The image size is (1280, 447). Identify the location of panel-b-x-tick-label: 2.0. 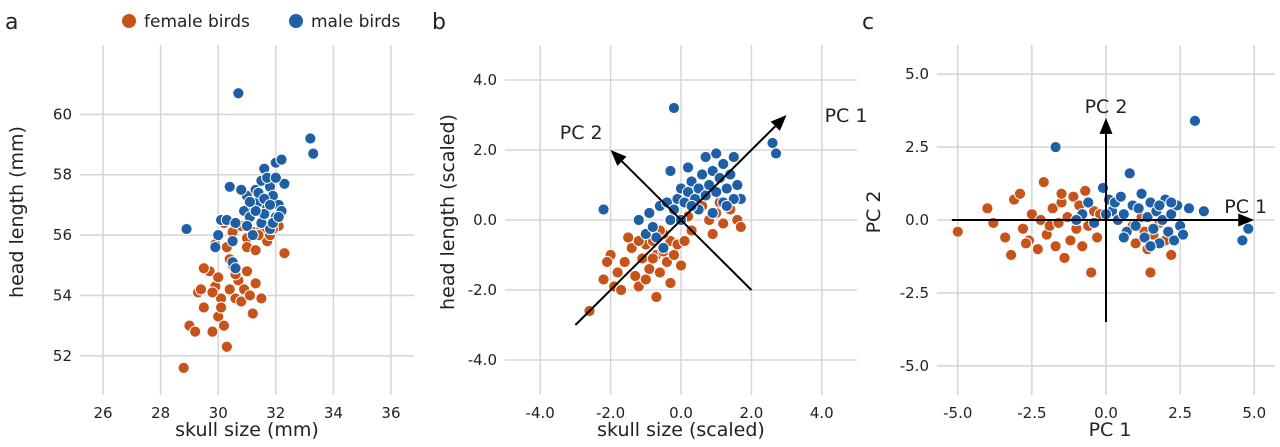
(751, 413).